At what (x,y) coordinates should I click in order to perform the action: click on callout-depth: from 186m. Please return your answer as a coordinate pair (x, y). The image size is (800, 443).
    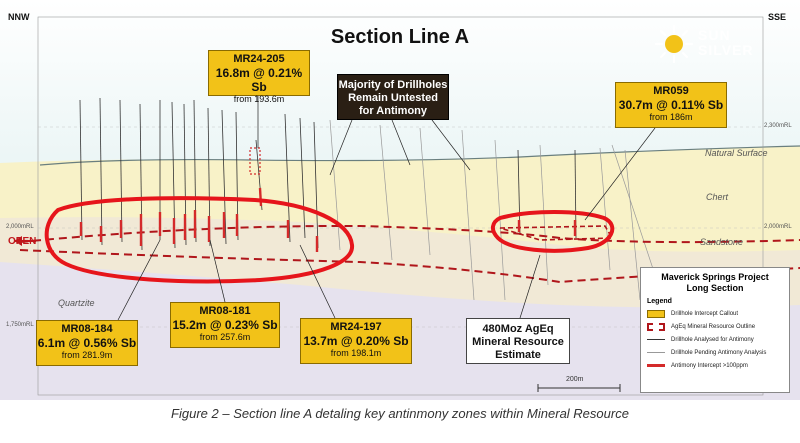
    Looking at the image, I should click on (671, 117).